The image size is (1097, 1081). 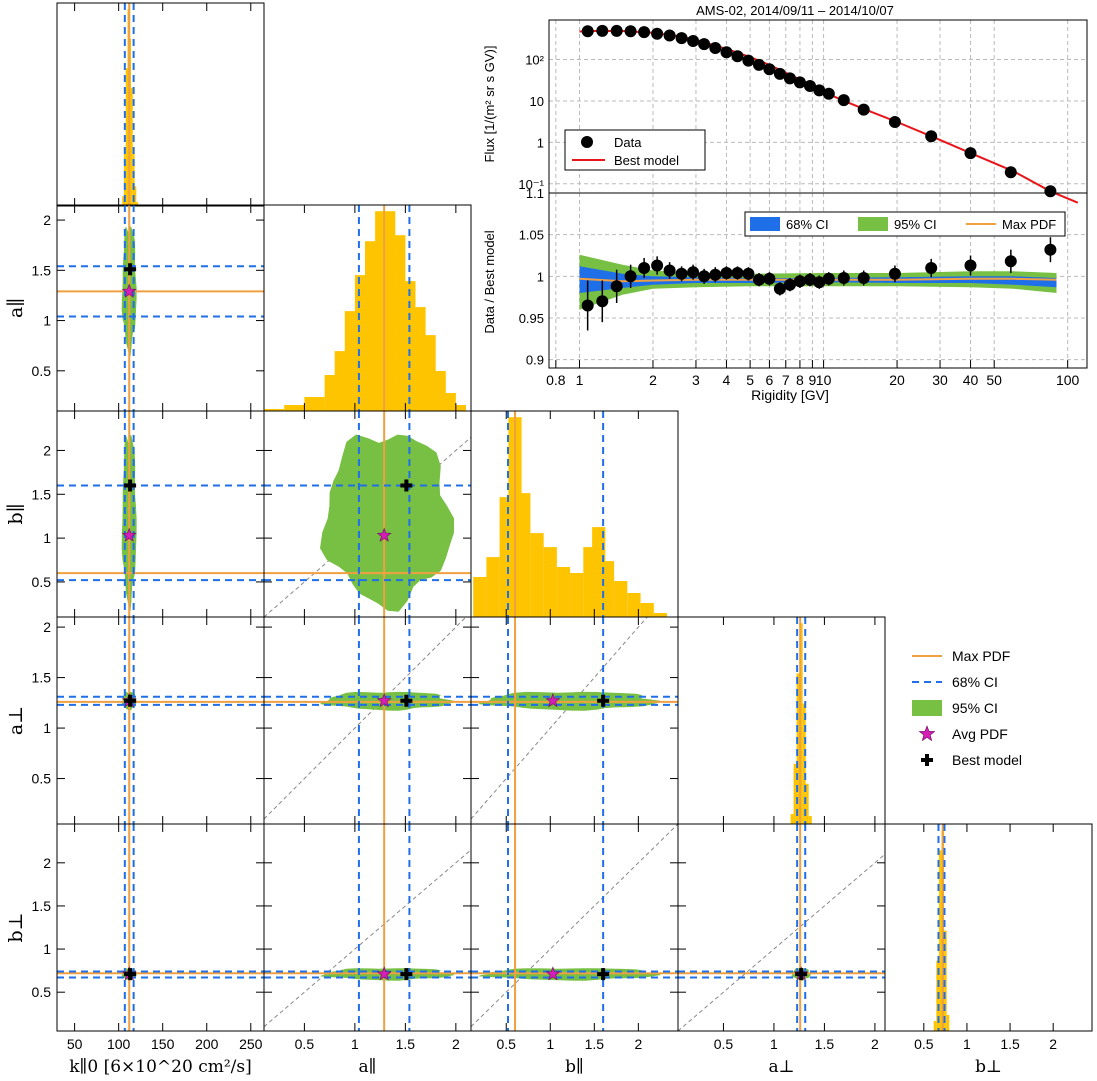 I want to click on flux-ytick-label-3: 10², so click(x=534, y=60).